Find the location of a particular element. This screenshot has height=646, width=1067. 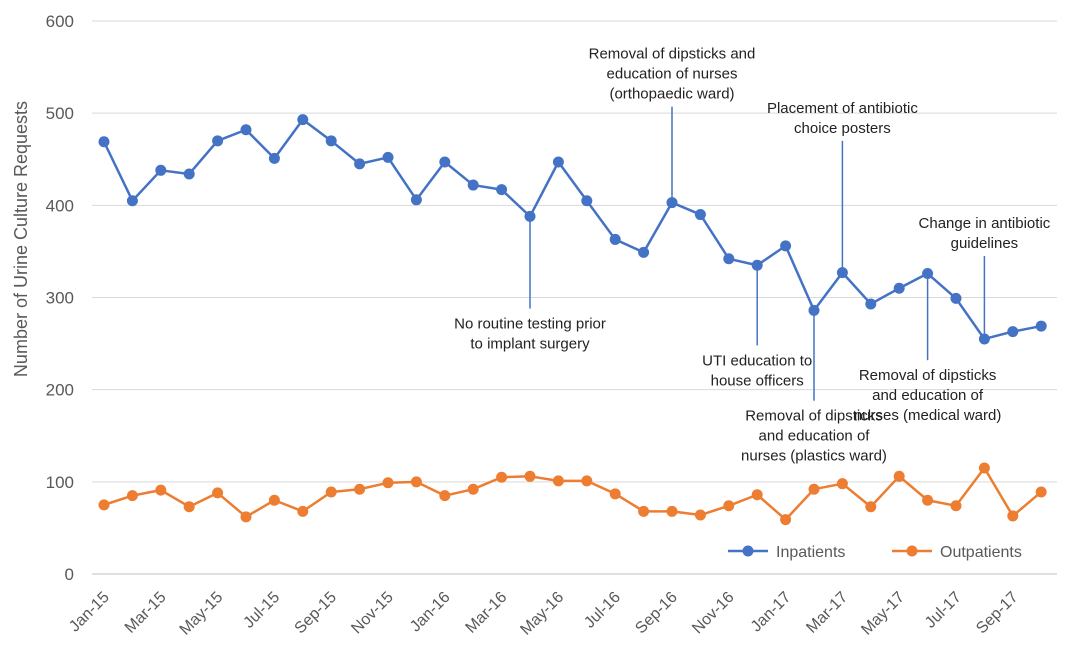

outpatients-line is located at coordinates (573, 493).